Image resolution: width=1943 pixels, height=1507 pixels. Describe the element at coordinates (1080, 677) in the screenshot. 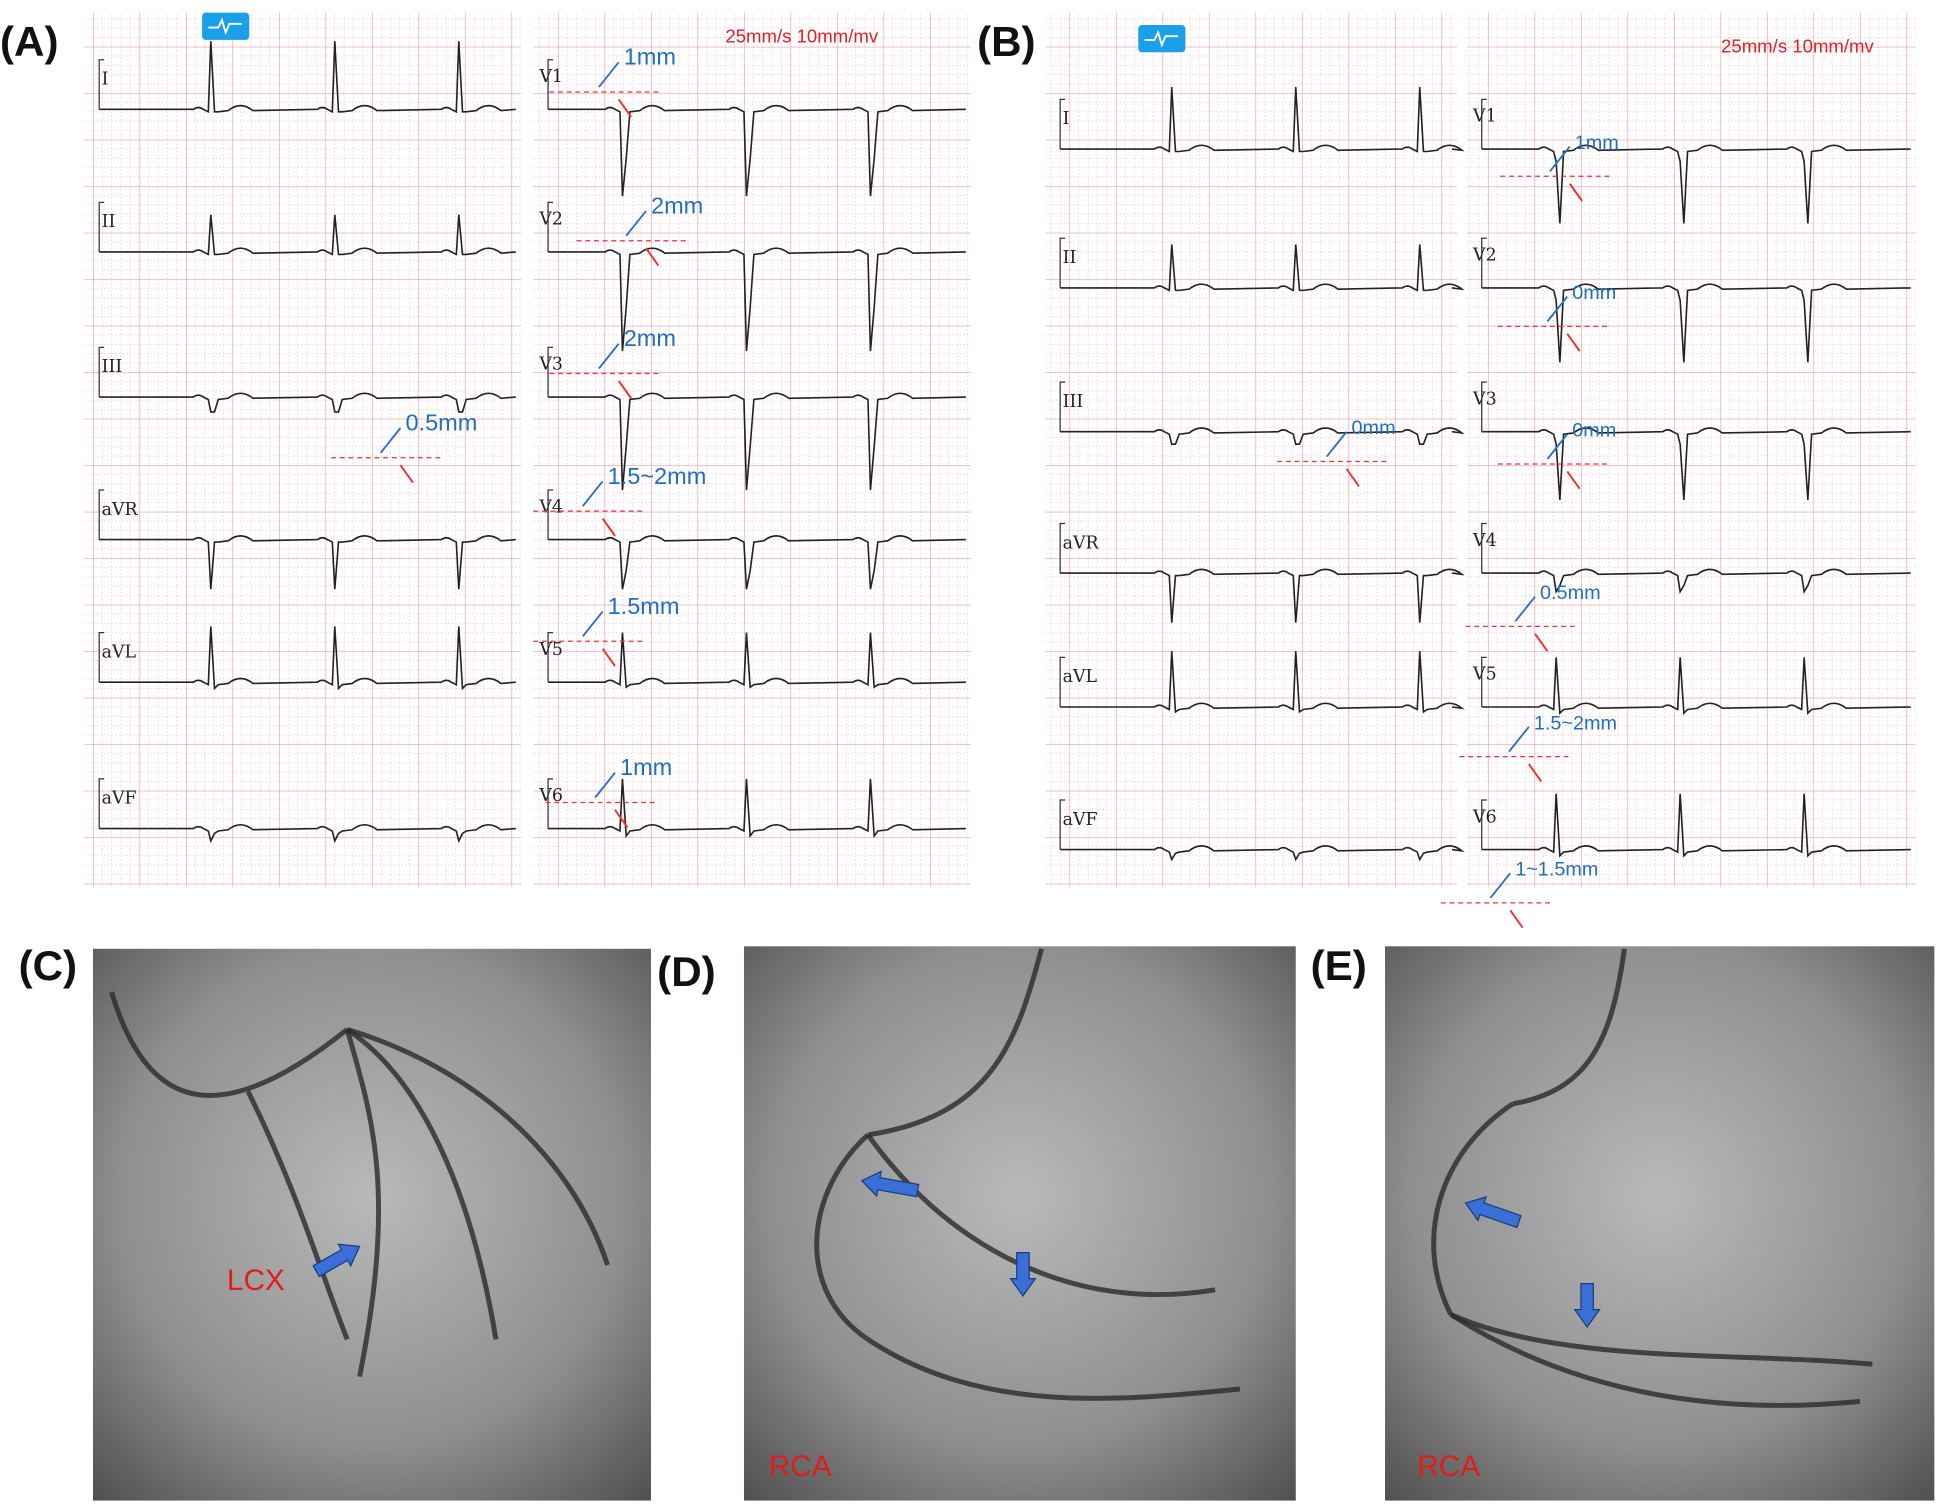

I see `lead-label: aVL` at that location.